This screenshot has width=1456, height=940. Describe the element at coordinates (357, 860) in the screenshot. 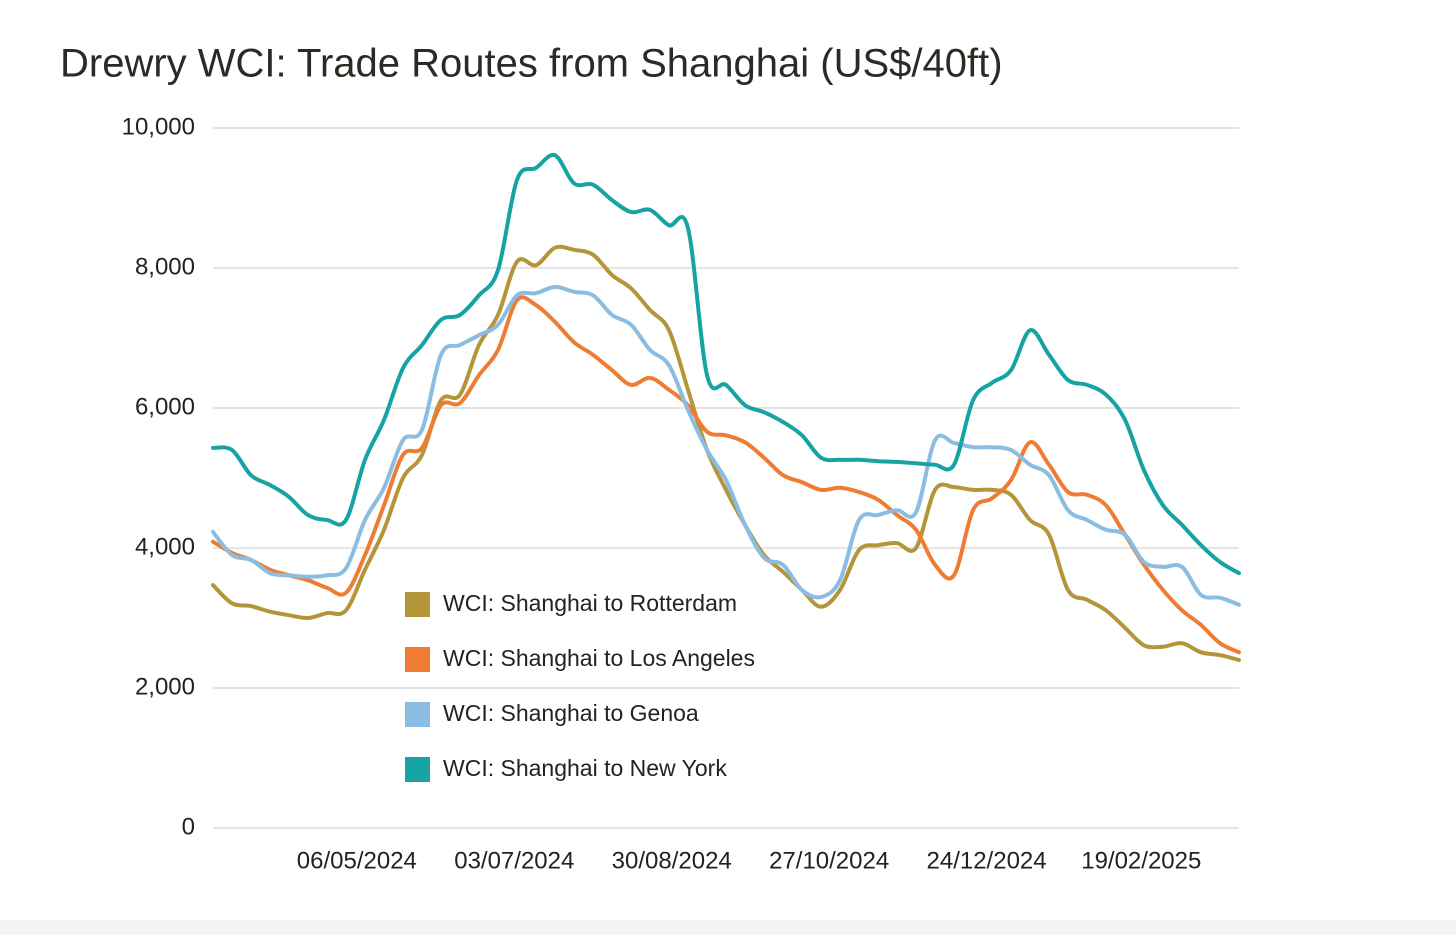

I see `x-tick-label: 06/05/2024` at that location.